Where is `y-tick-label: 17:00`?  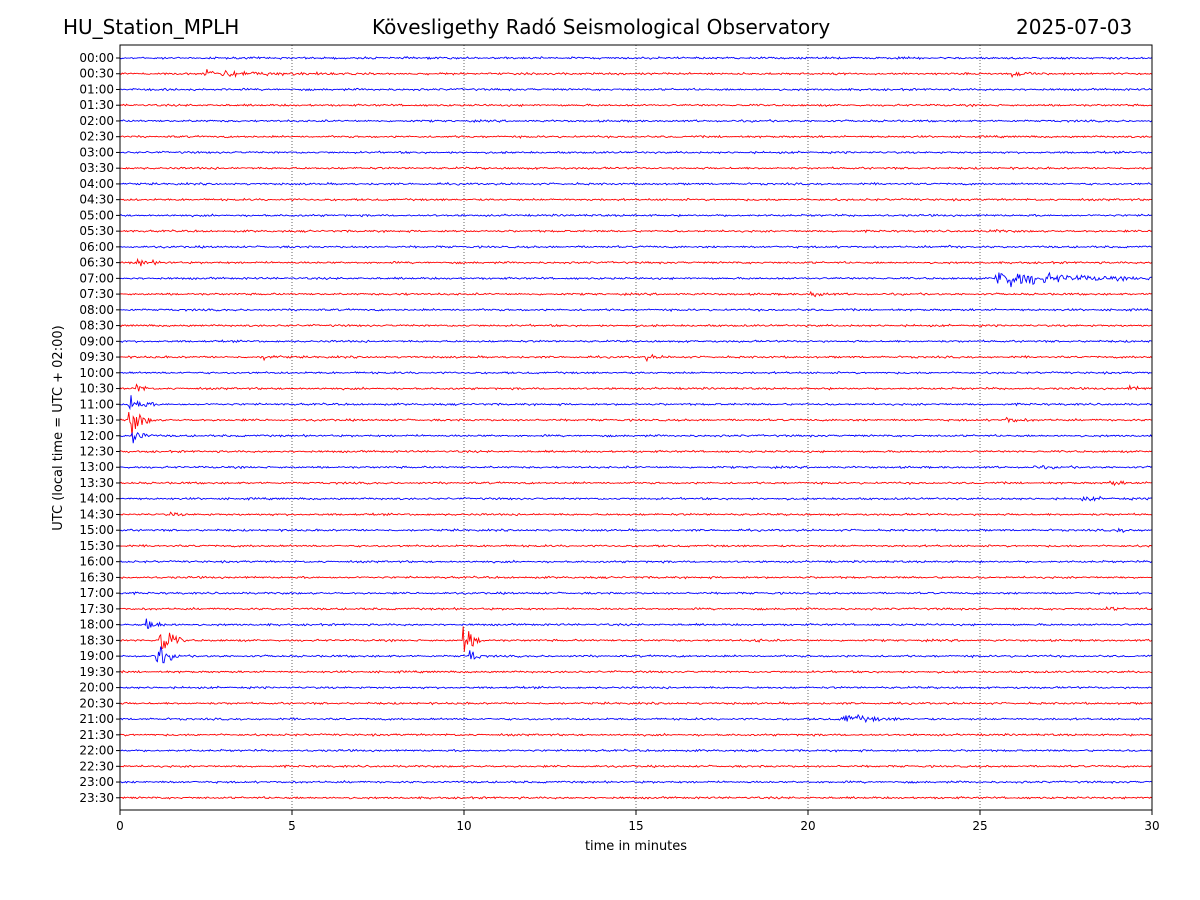 y-tick-label: 17:00 is located at coordinates (96, 593).